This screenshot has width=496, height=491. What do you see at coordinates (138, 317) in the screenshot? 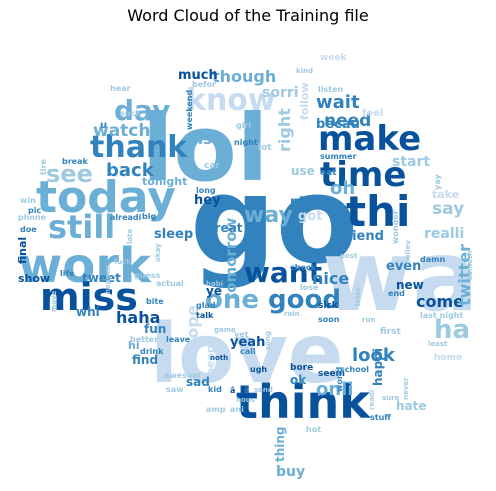
I see `word-haha: haha` at bounding box center [138, 317].